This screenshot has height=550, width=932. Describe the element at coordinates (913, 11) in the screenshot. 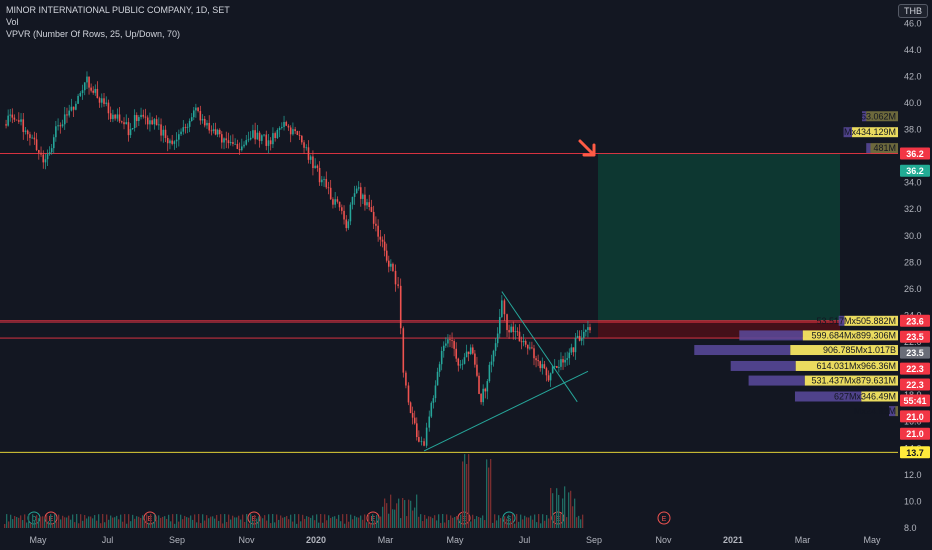

I see `currency-badge: THB` at that location.